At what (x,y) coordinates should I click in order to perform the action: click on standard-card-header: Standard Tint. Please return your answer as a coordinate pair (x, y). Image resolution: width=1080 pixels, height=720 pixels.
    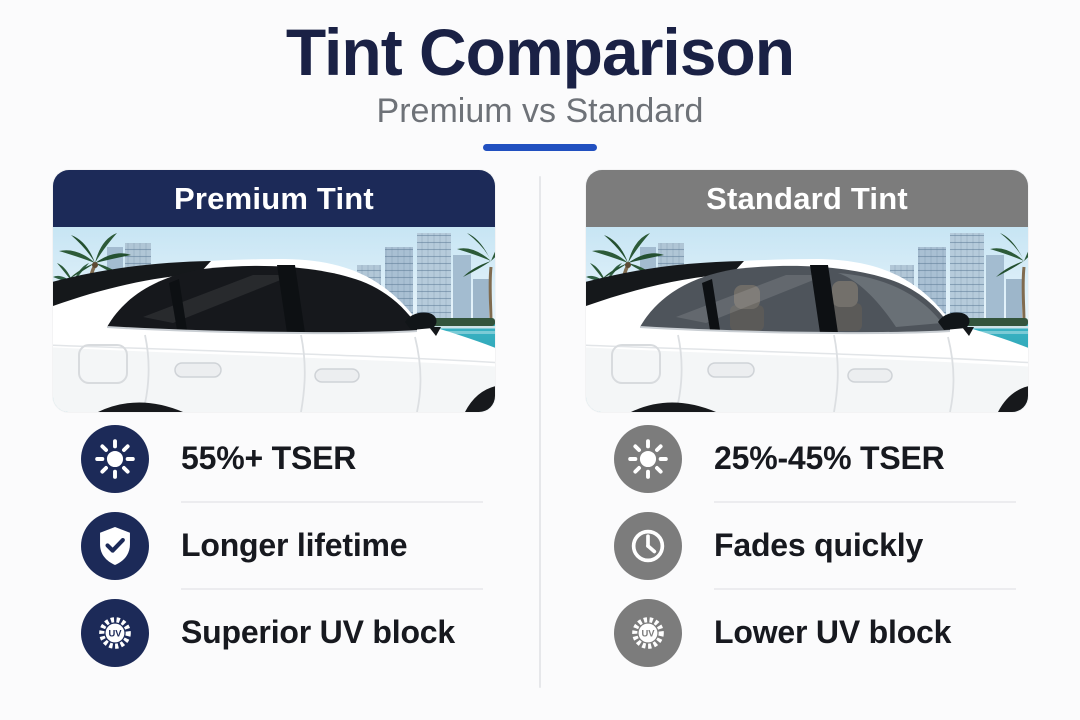
    Looking at the image, I should click on (807, 198).